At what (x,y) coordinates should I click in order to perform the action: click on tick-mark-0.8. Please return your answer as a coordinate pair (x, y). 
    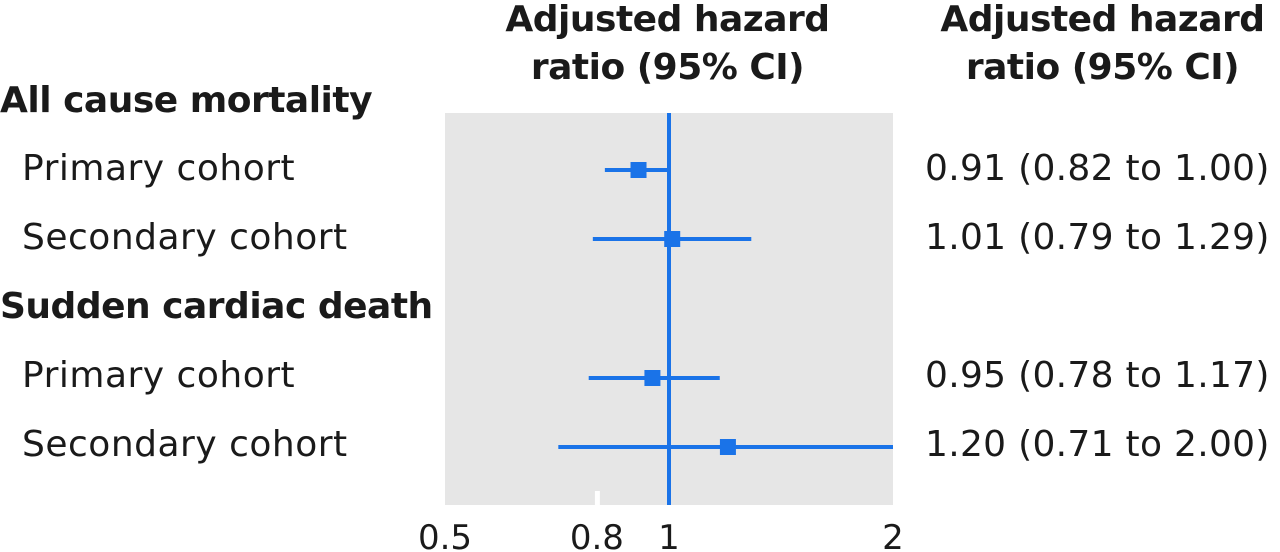
    Looking at the image, I should click on (597, 498).